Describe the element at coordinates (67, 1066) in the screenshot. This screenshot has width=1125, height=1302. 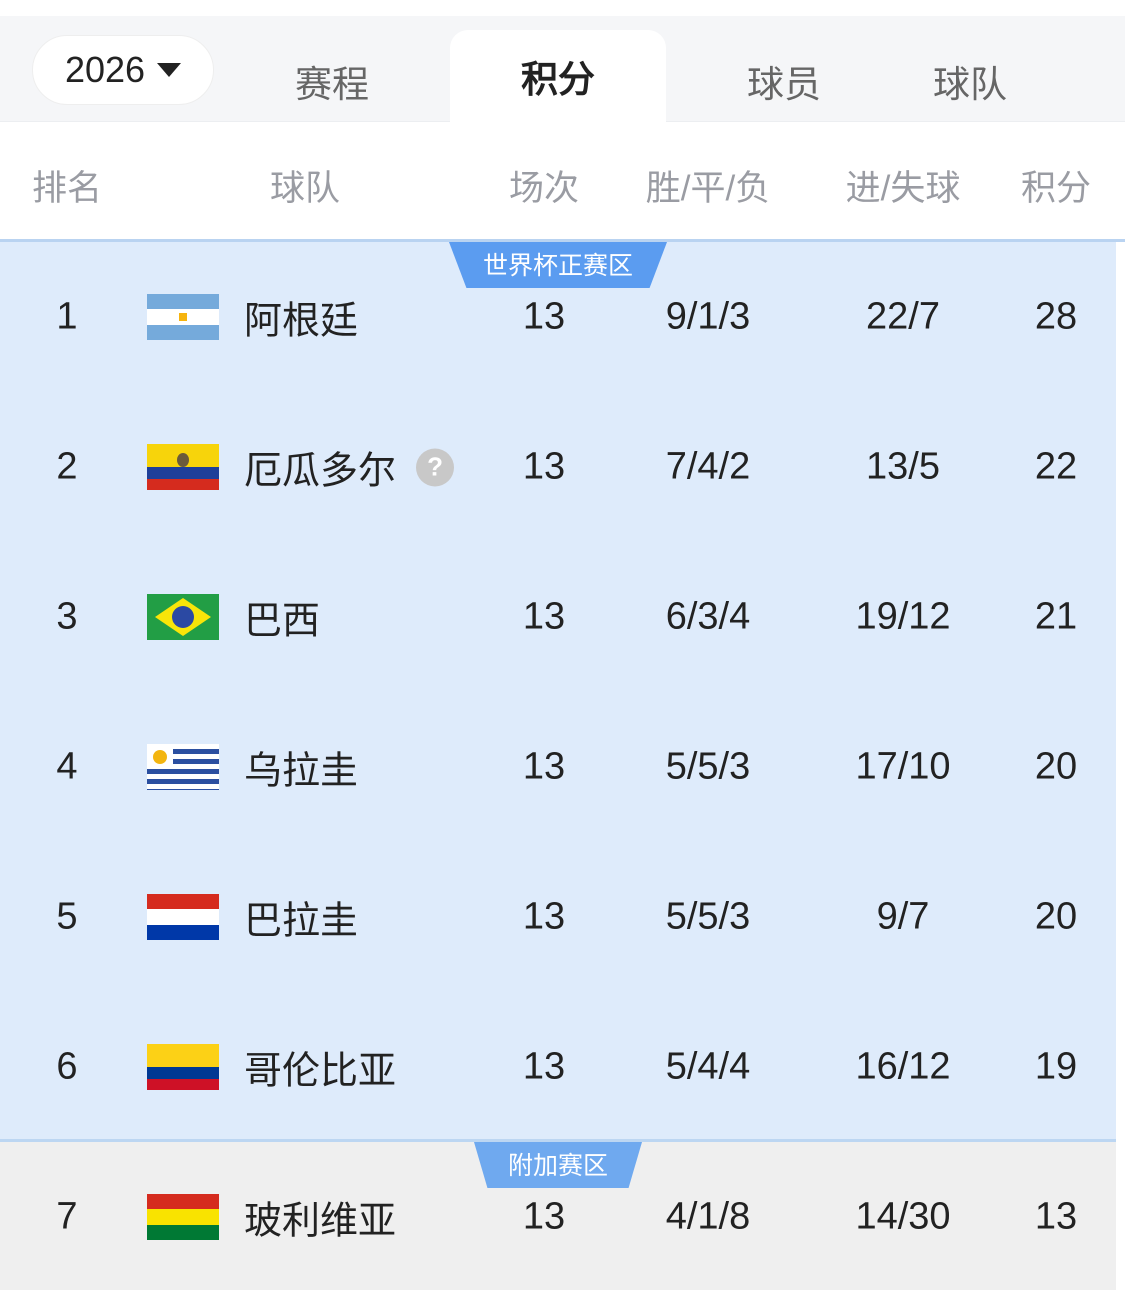
I see `rank: 6` at that location.